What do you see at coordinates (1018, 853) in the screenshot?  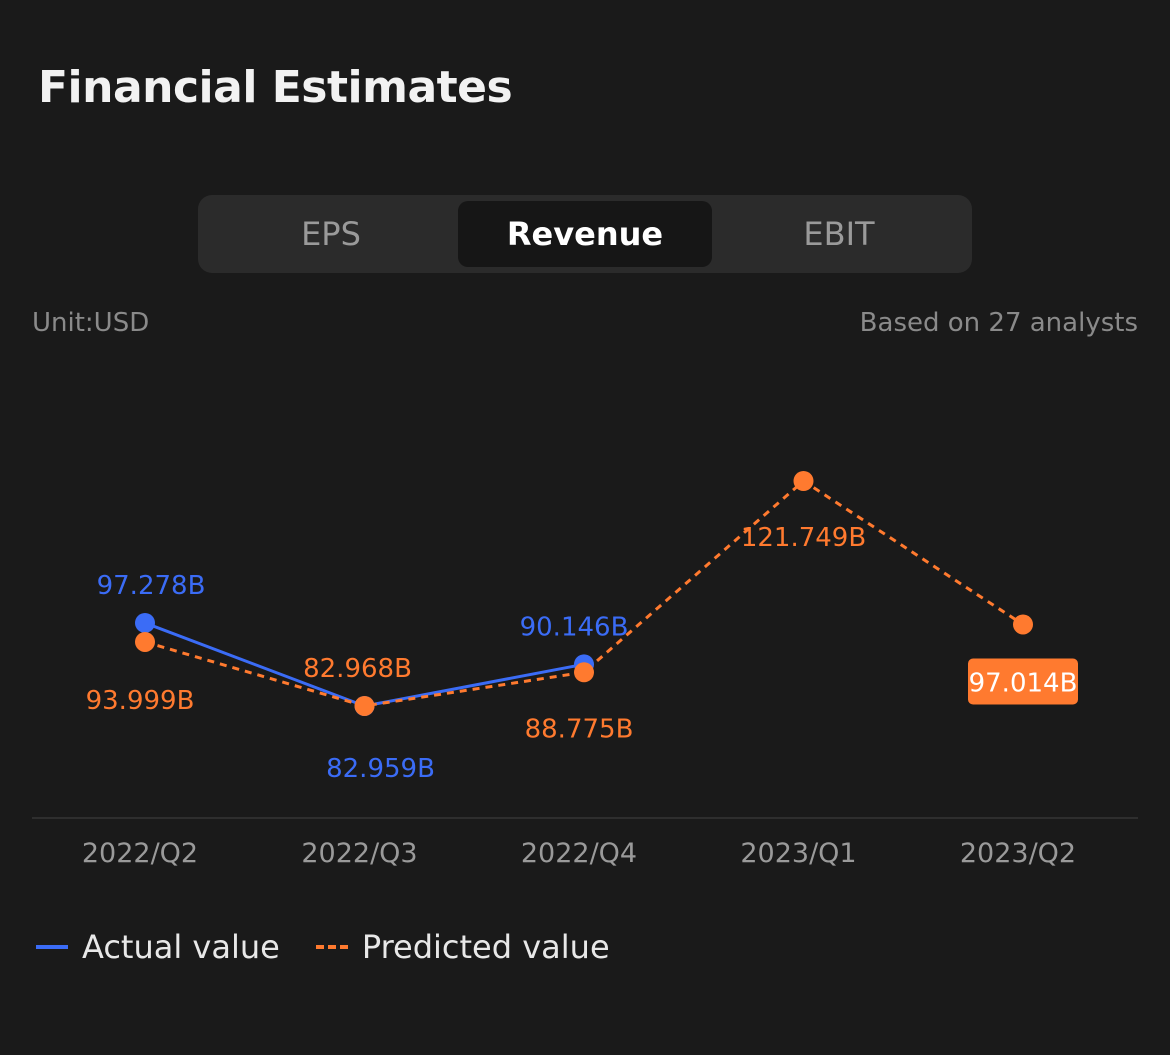 I see `x-tick-label-4: 2023/Q2` at bounding box center [1018, 853].